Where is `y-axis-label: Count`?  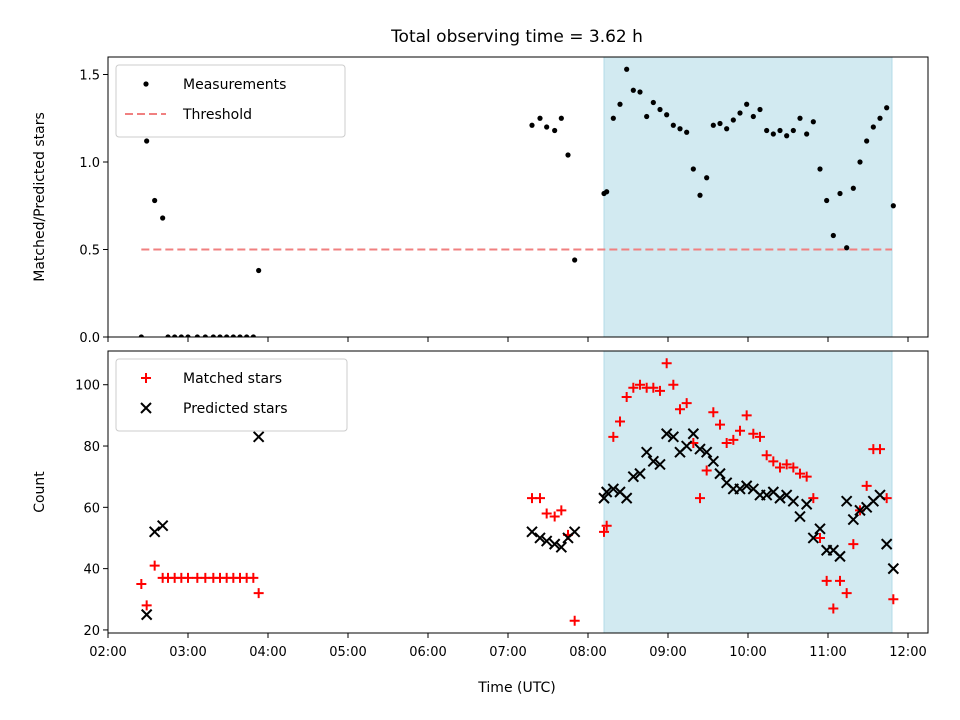 y-axis-label: Count is located at coordinates (40, 492).